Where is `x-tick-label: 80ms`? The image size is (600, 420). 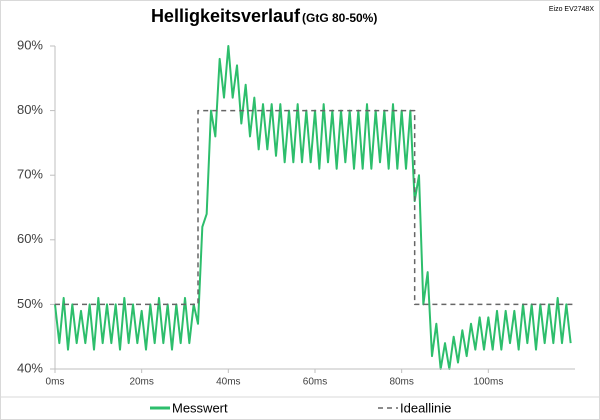 x-tick-label: 80ms is located at coordinates (401, 382).